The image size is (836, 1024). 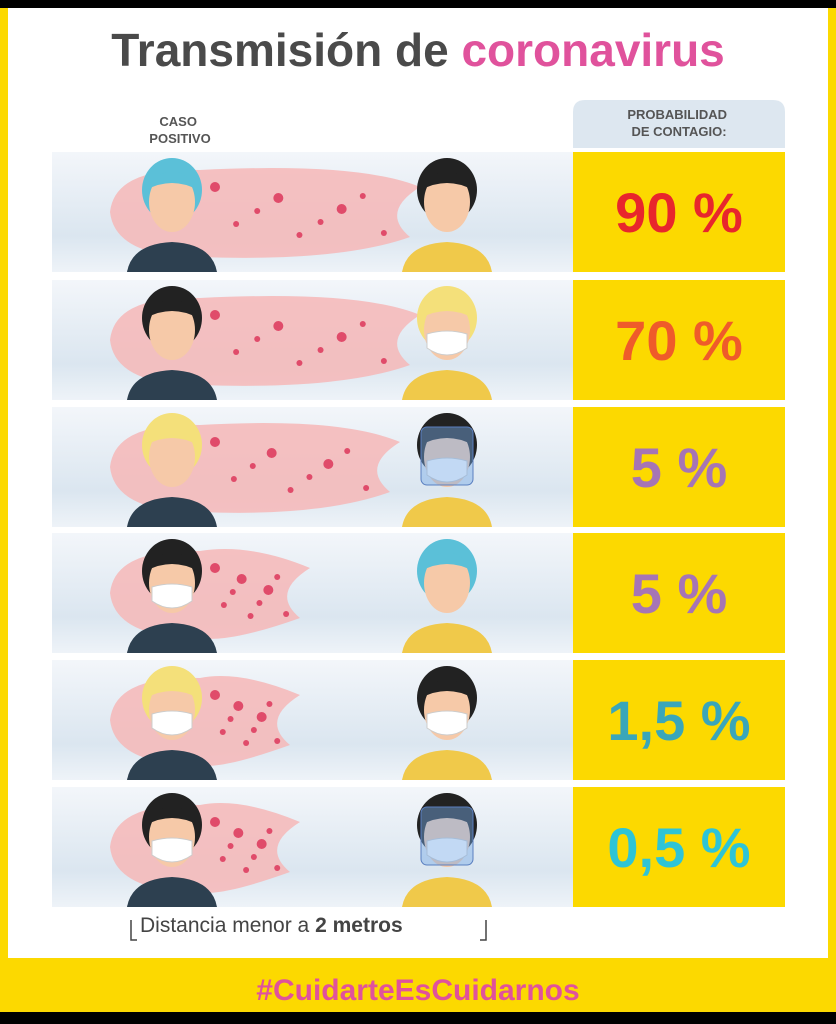 I want to click on title-part: Transmisión de, so click(x=279, y=50).